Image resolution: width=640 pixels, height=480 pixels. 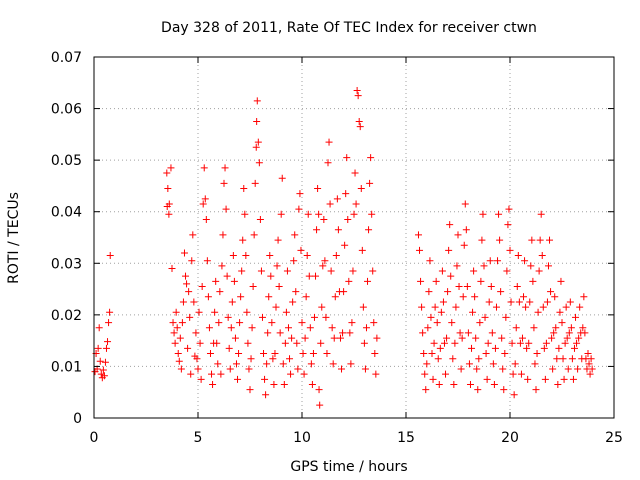 What do you see at coordinates (66, 110) in the screenshot?
I see `y-tick-label: 0.06` at bounding box center [66, 110].